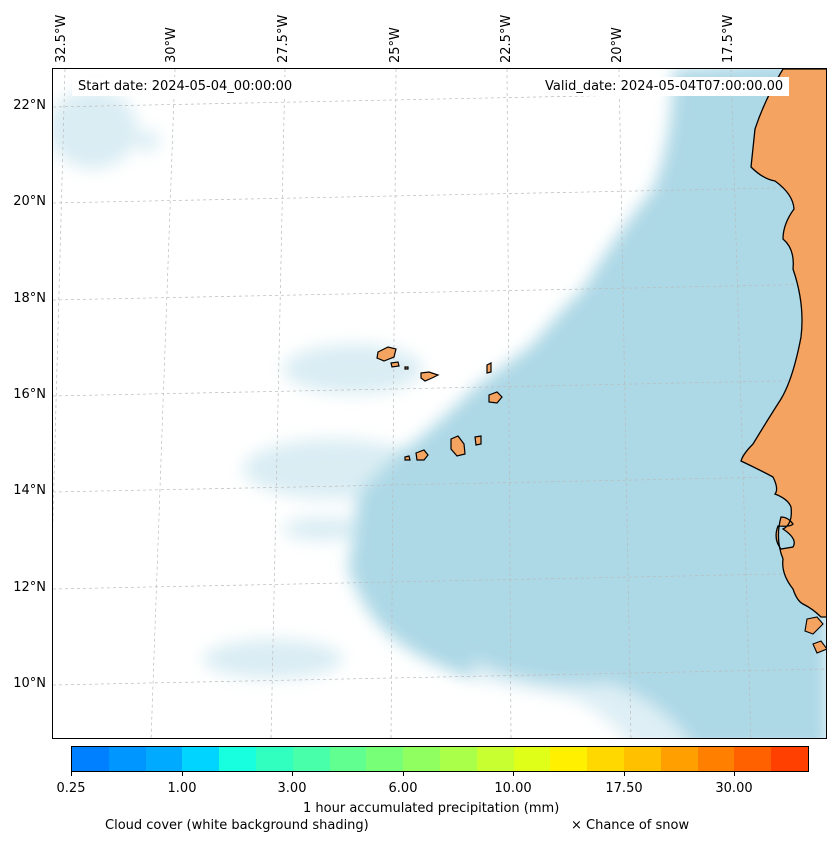 The width and height of the screenshot is (837, 844). Describe the element at coordinates (506, 38) in the screenshot. I see `lon-label-22-5w: 22.5°W` at that location.